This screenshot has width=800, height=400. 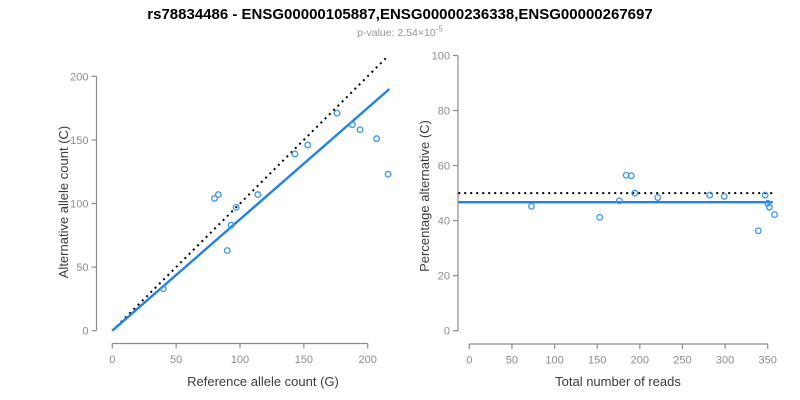 What do you see at coordinates (618, 381) in the screenshot?
I see `x-axis-title: Total number of reads` at bounding box center [618, 381].